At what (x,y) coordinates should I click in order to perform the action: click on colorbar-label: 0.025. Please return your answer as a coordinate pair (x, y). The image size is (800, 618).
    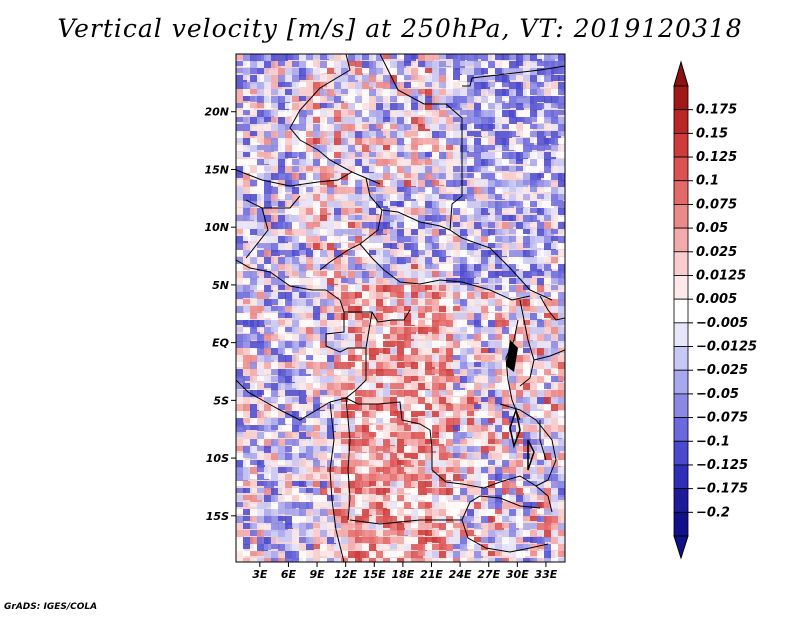
    Looking at the image, I should click on (716, 252).